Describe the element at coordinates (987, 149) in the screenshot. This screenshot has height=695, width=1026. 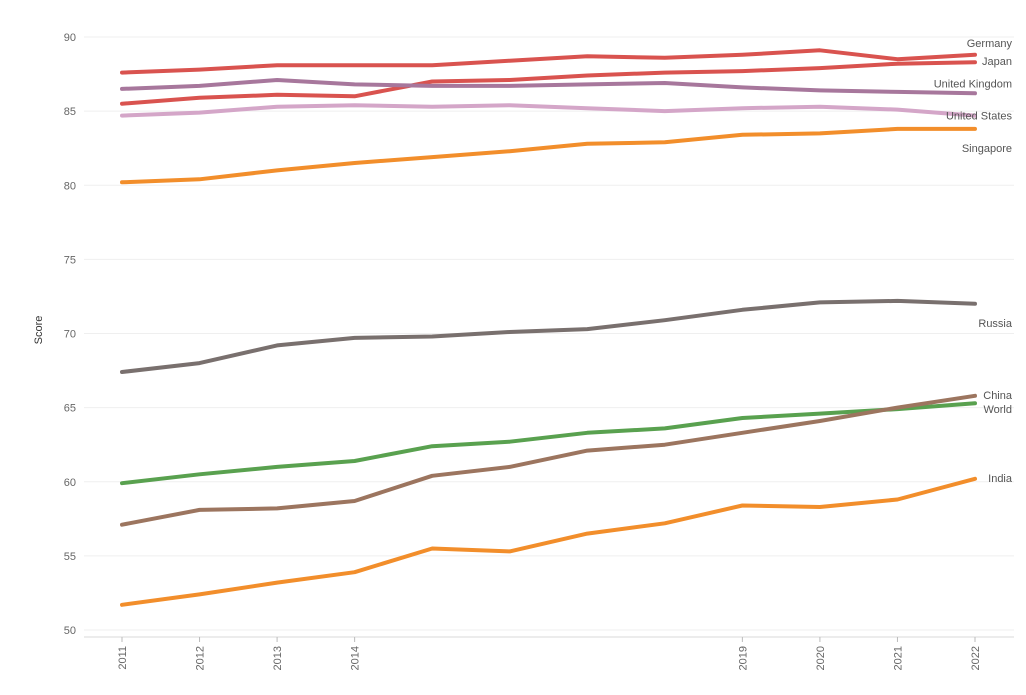
I see `series-label-singapore: Singapore` at that location.